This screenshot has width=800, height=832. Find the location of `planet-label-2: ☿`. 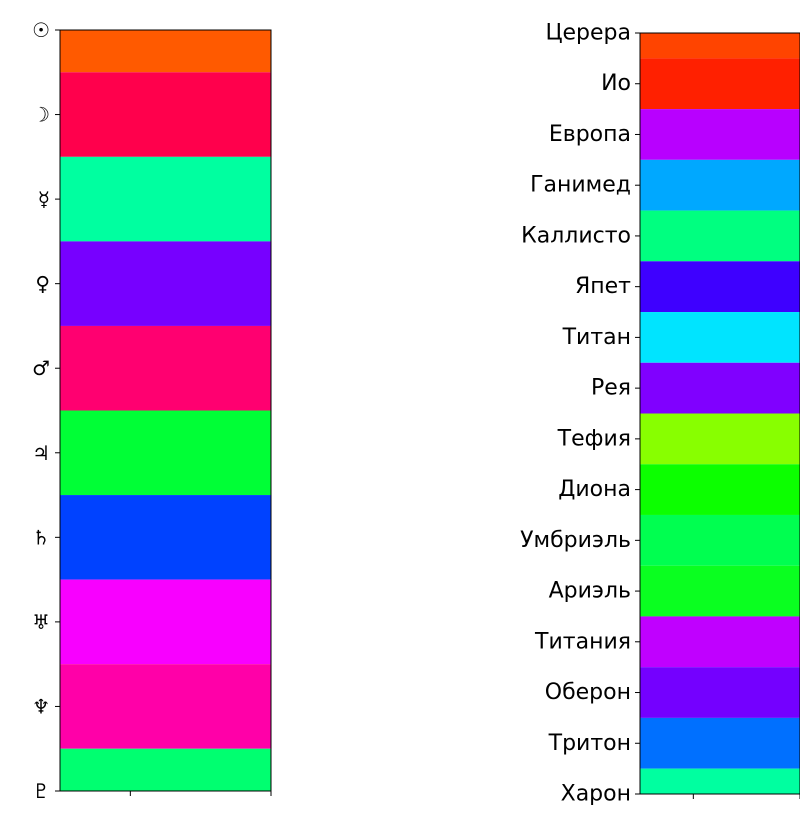

planet-label-2: ☿ is located at coordinates (44, 199).